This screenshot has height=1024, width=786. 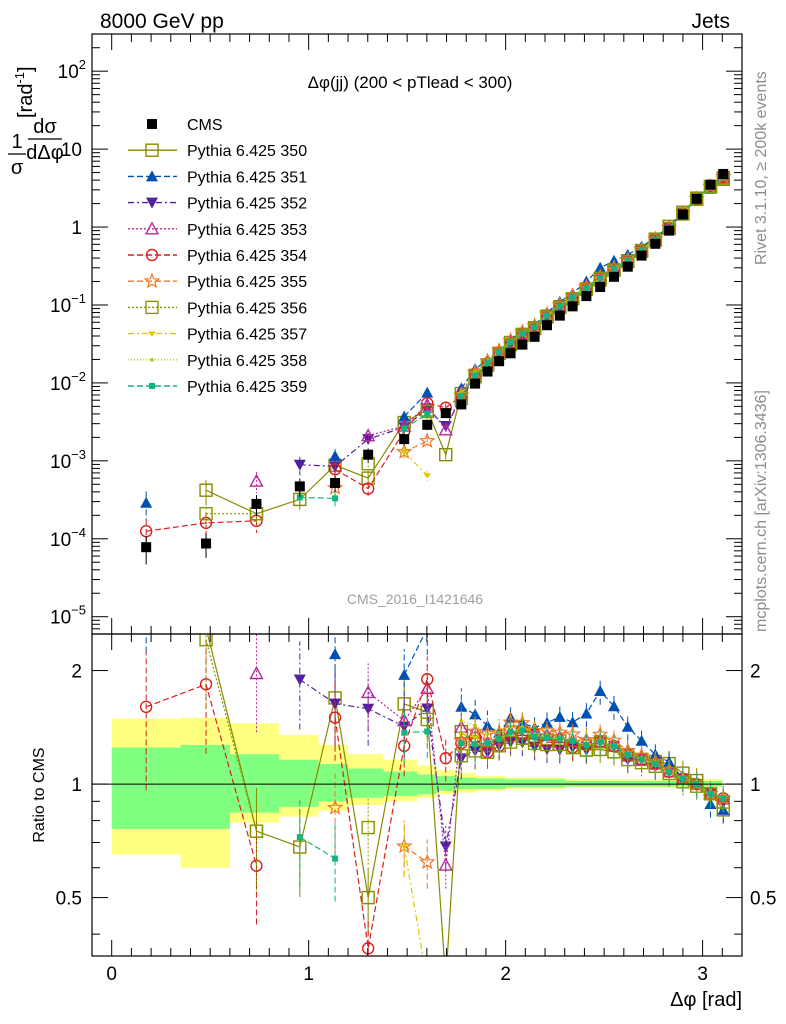 What do you see at coordinates (17, 168) in the screenshot?
I see `ylabel-den: σ` at bounding box center [17, 168].